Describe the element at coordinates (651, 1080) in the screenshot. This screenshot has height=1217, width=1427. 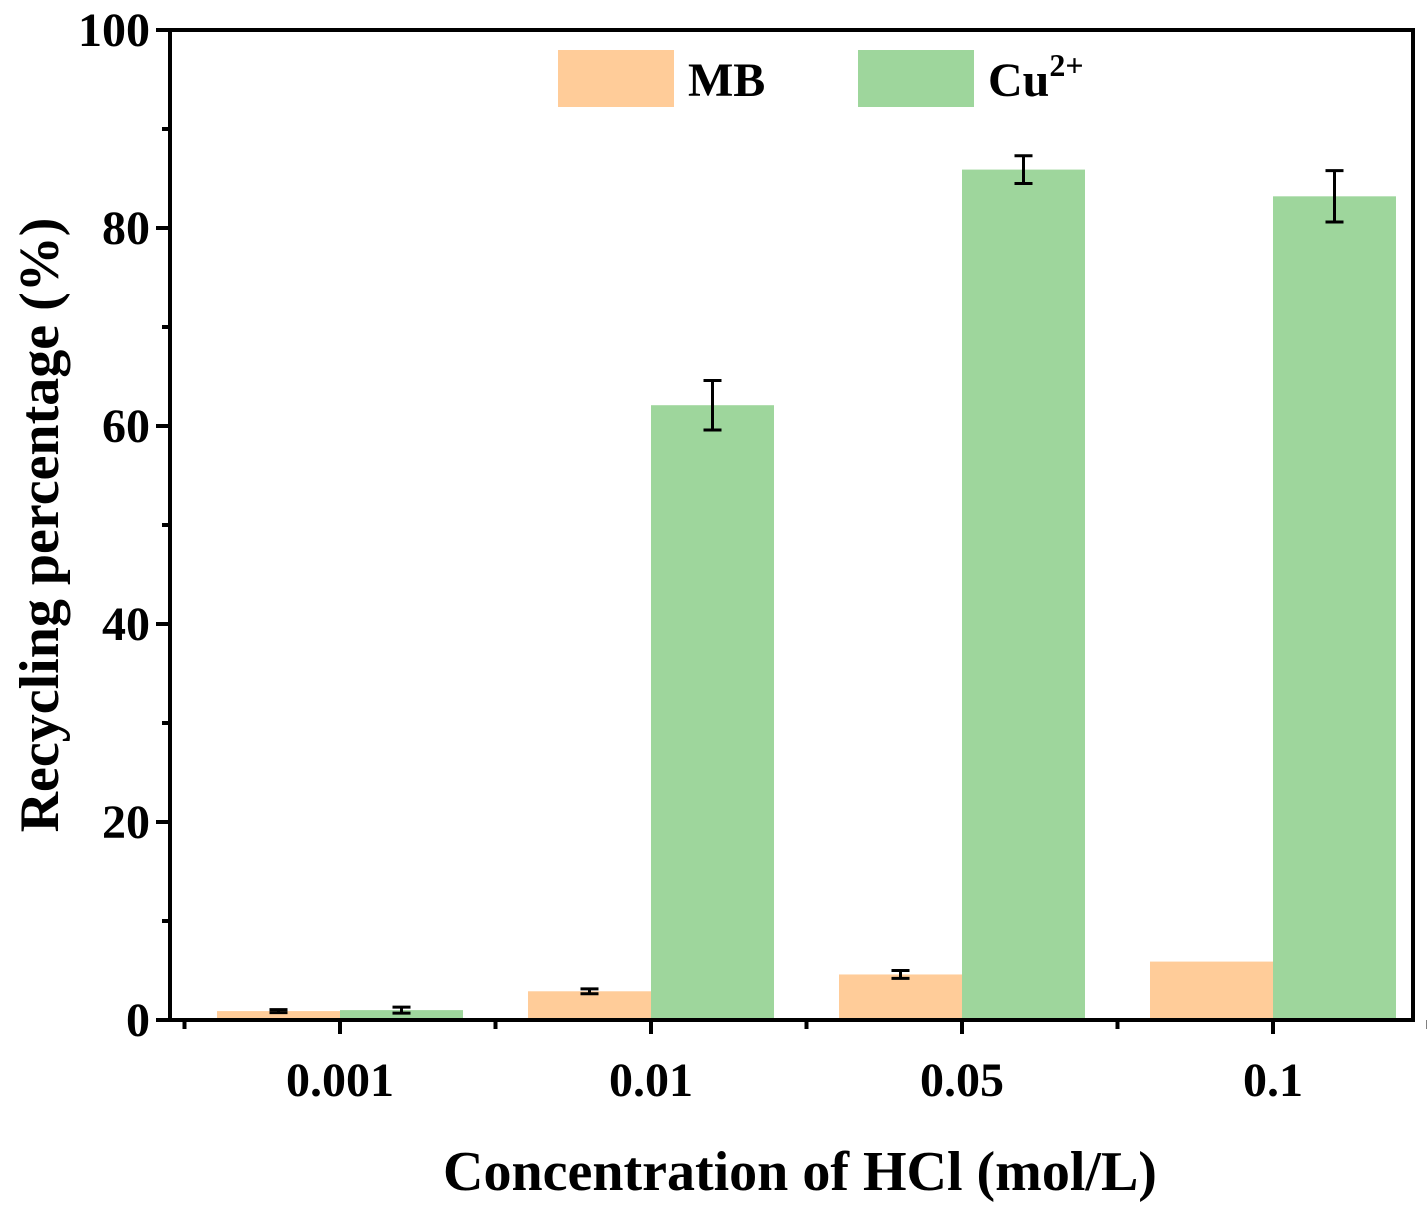
I see `x-tick-label: 0.01` at that location.